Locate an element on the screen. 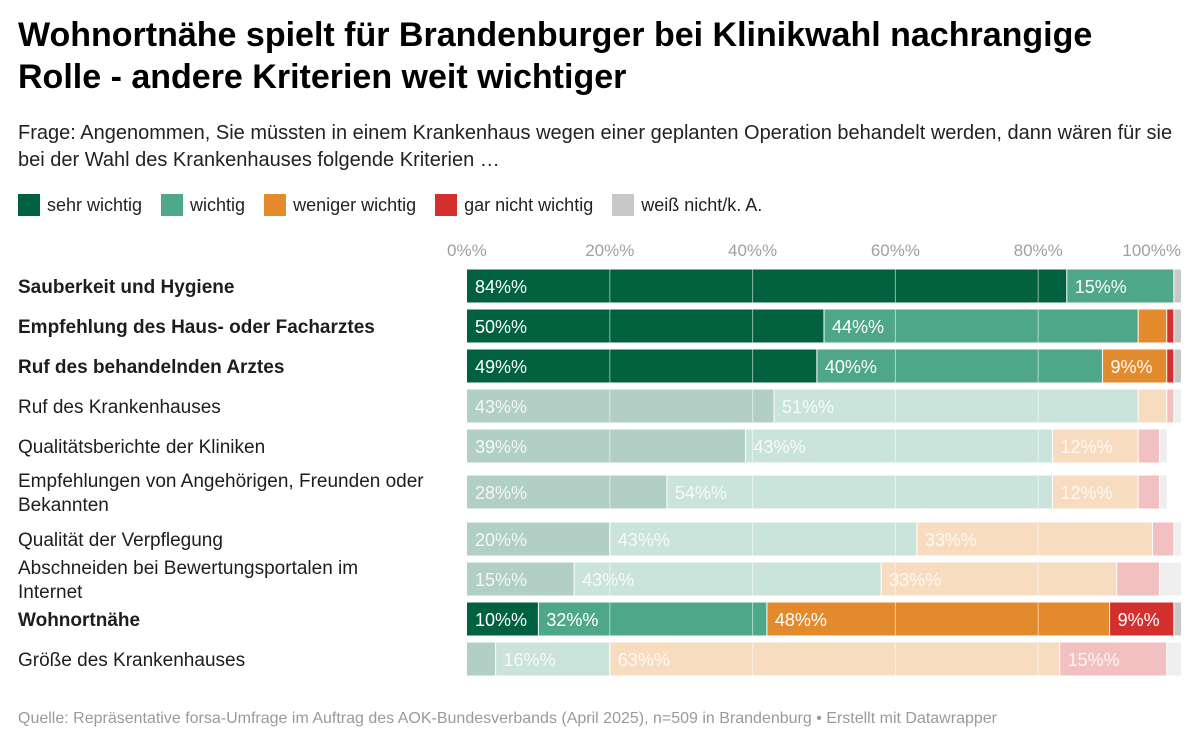 Image resolution: width=1200 pixels, height=750 pixels. data-label: 49%% is located at coordinates (501, 367).